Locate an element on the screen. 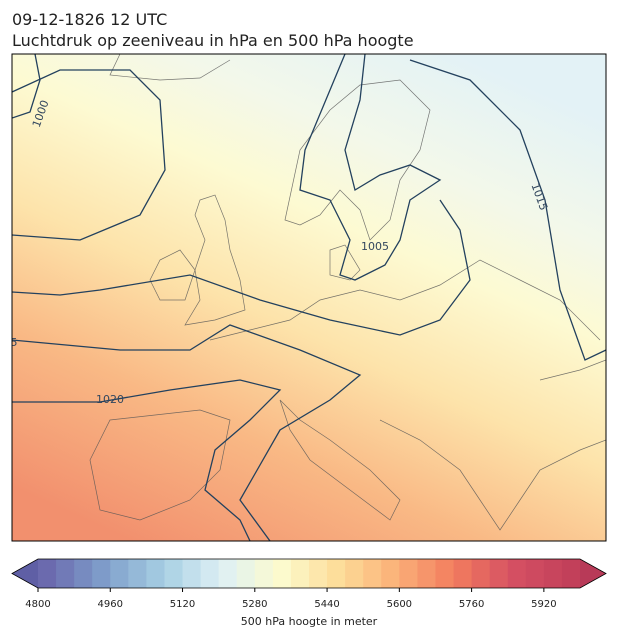 This screenshot has width=618, height=643. colorbar-extend-high is located at coordinates (593, 573).